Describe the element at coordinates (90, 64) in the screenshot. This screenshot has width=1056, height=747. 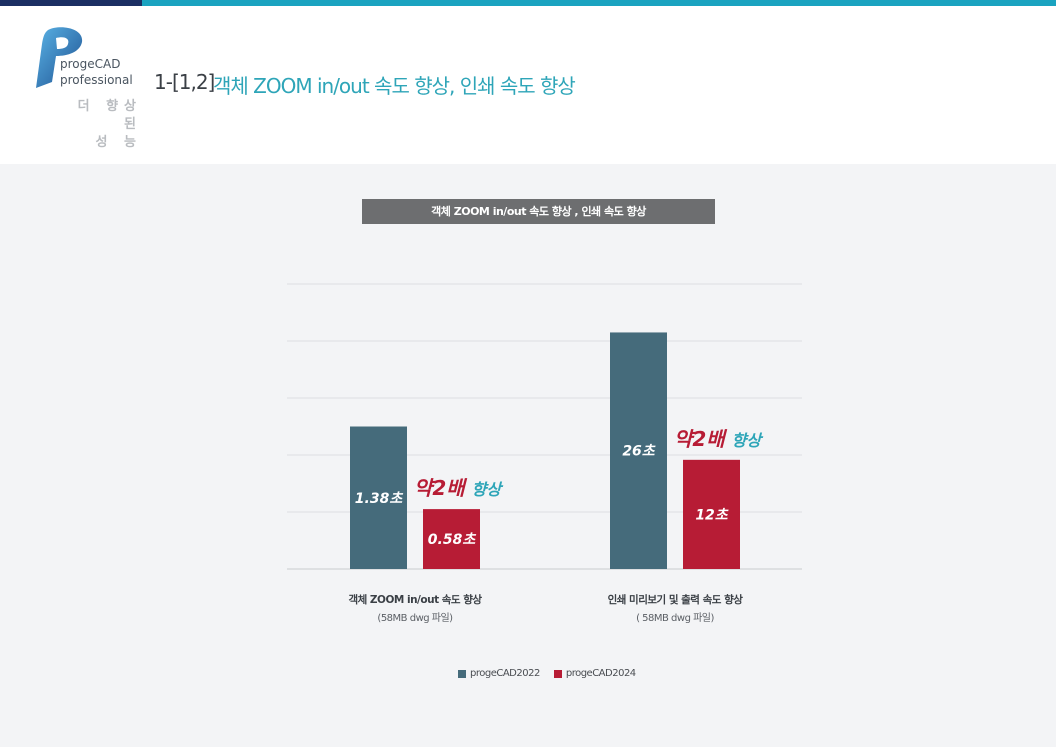
I see `logo-line-1: progeCAD` at that location.